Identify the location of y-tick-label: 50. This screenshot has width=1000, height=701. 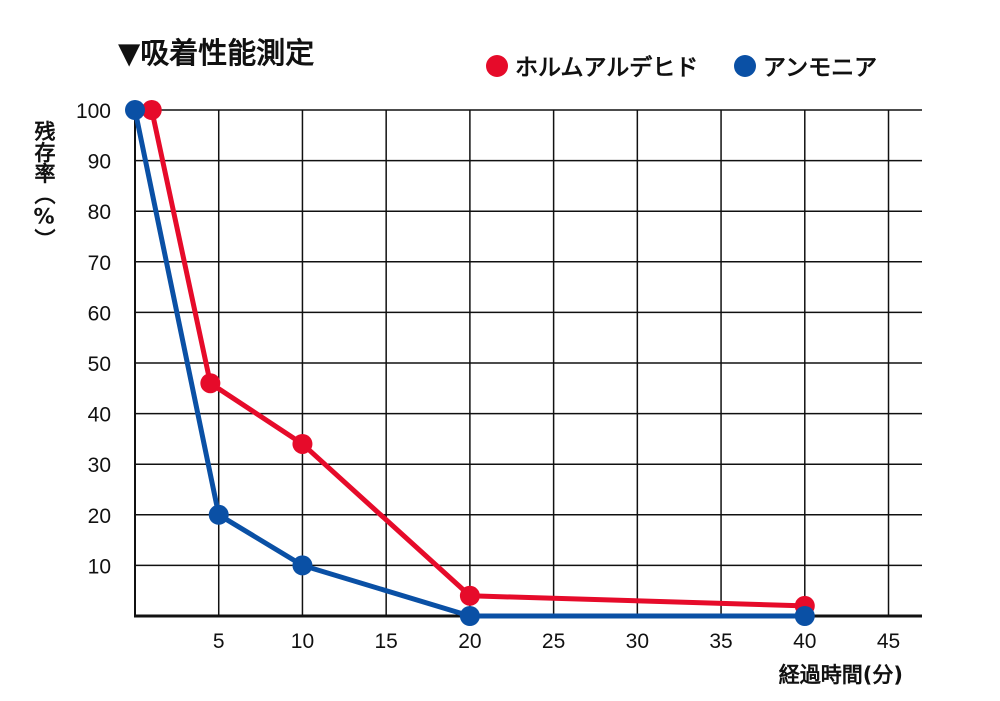
(99, 364).